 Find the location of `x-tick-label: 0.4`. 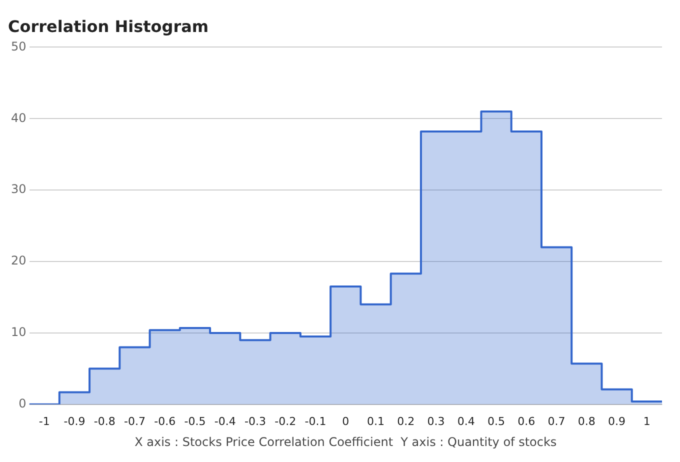

x-tick-label: 0.4 is located at coordinates (466, 421).